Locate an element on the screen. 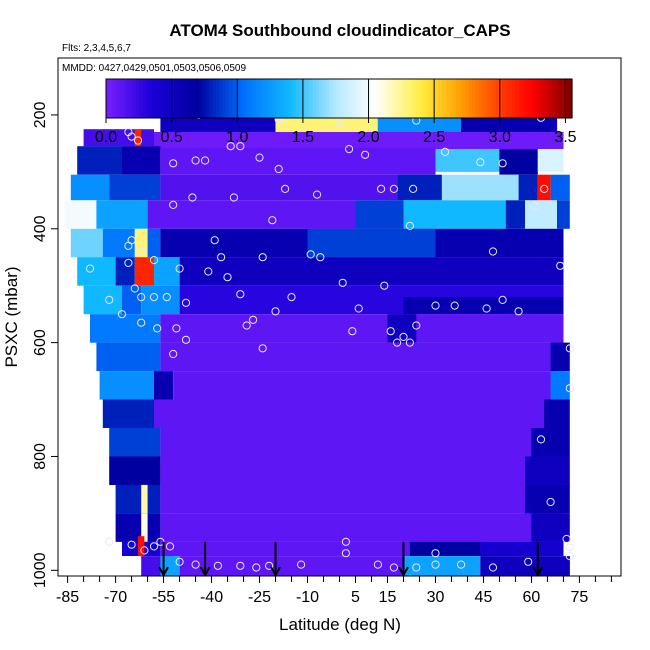 This screenshot has height=650, width=650. colorbar-tick-label: 2.5 is located at coordinates (434, 137).